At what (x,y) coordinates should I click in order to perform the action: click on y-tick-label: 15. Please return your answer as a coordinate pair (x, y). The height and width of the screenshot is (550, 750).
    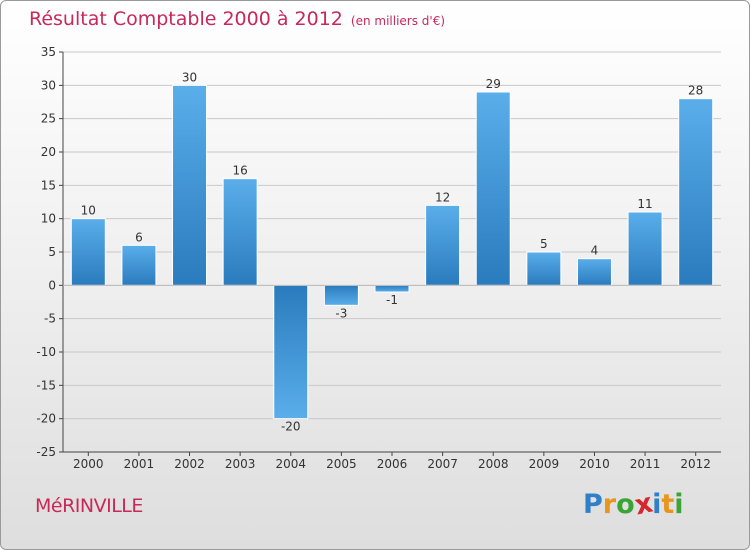
    Looking at the image, I should click on (48, 185).